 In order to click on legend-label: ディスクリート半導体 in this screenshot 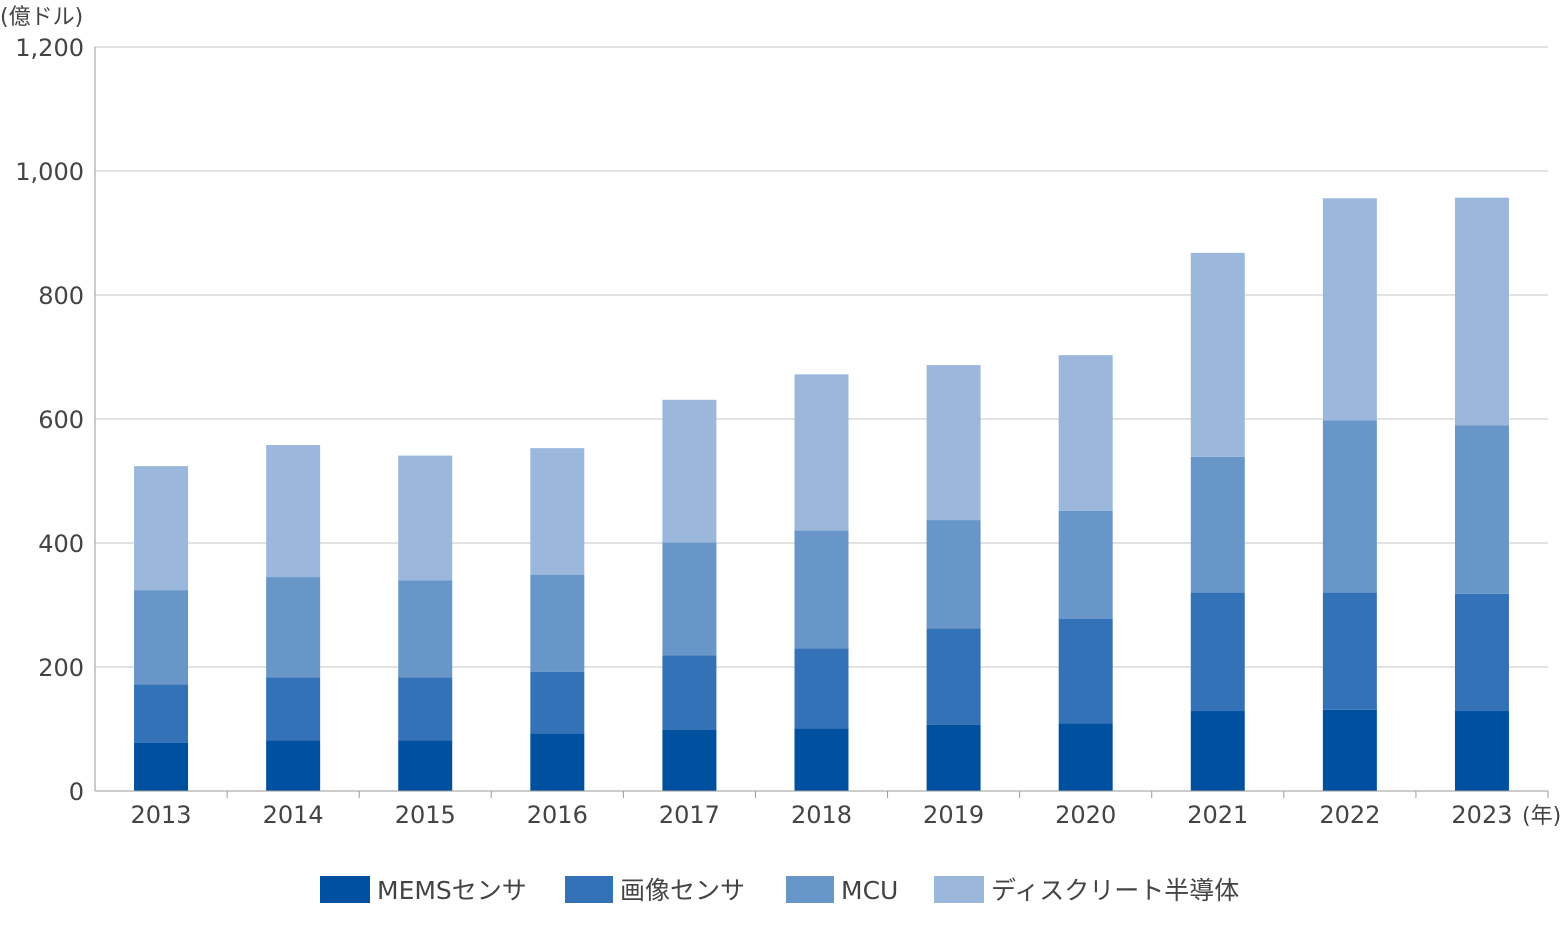, I will do `click(1115, 890)`.